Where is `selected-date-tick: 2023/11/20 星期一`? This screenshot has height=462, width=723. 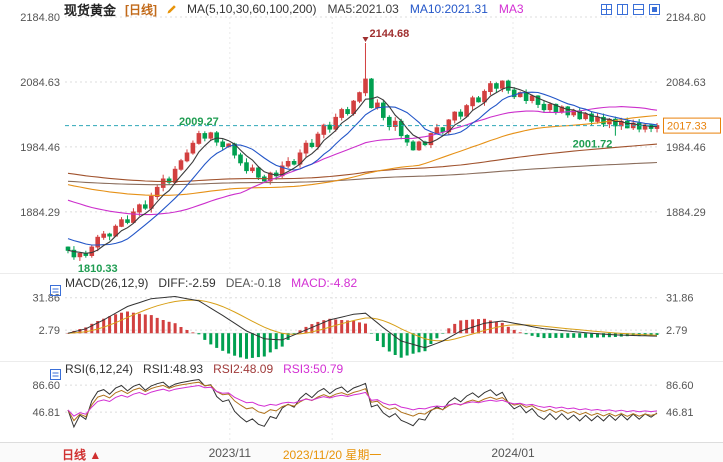
selected-date-tick: 2023/11/20 星期一 is located at coordinates (332, 455).